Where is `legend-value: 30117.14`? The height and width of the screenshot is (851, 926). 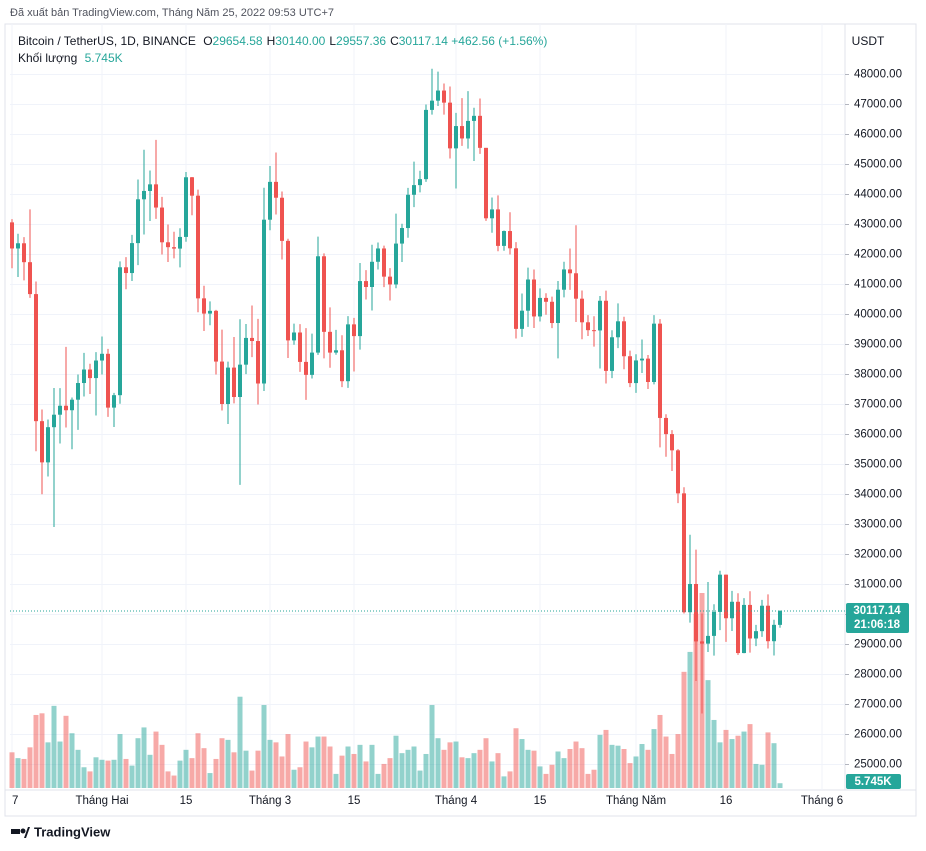 legend-value: 30117.14 is located at coordinates (423, 41).